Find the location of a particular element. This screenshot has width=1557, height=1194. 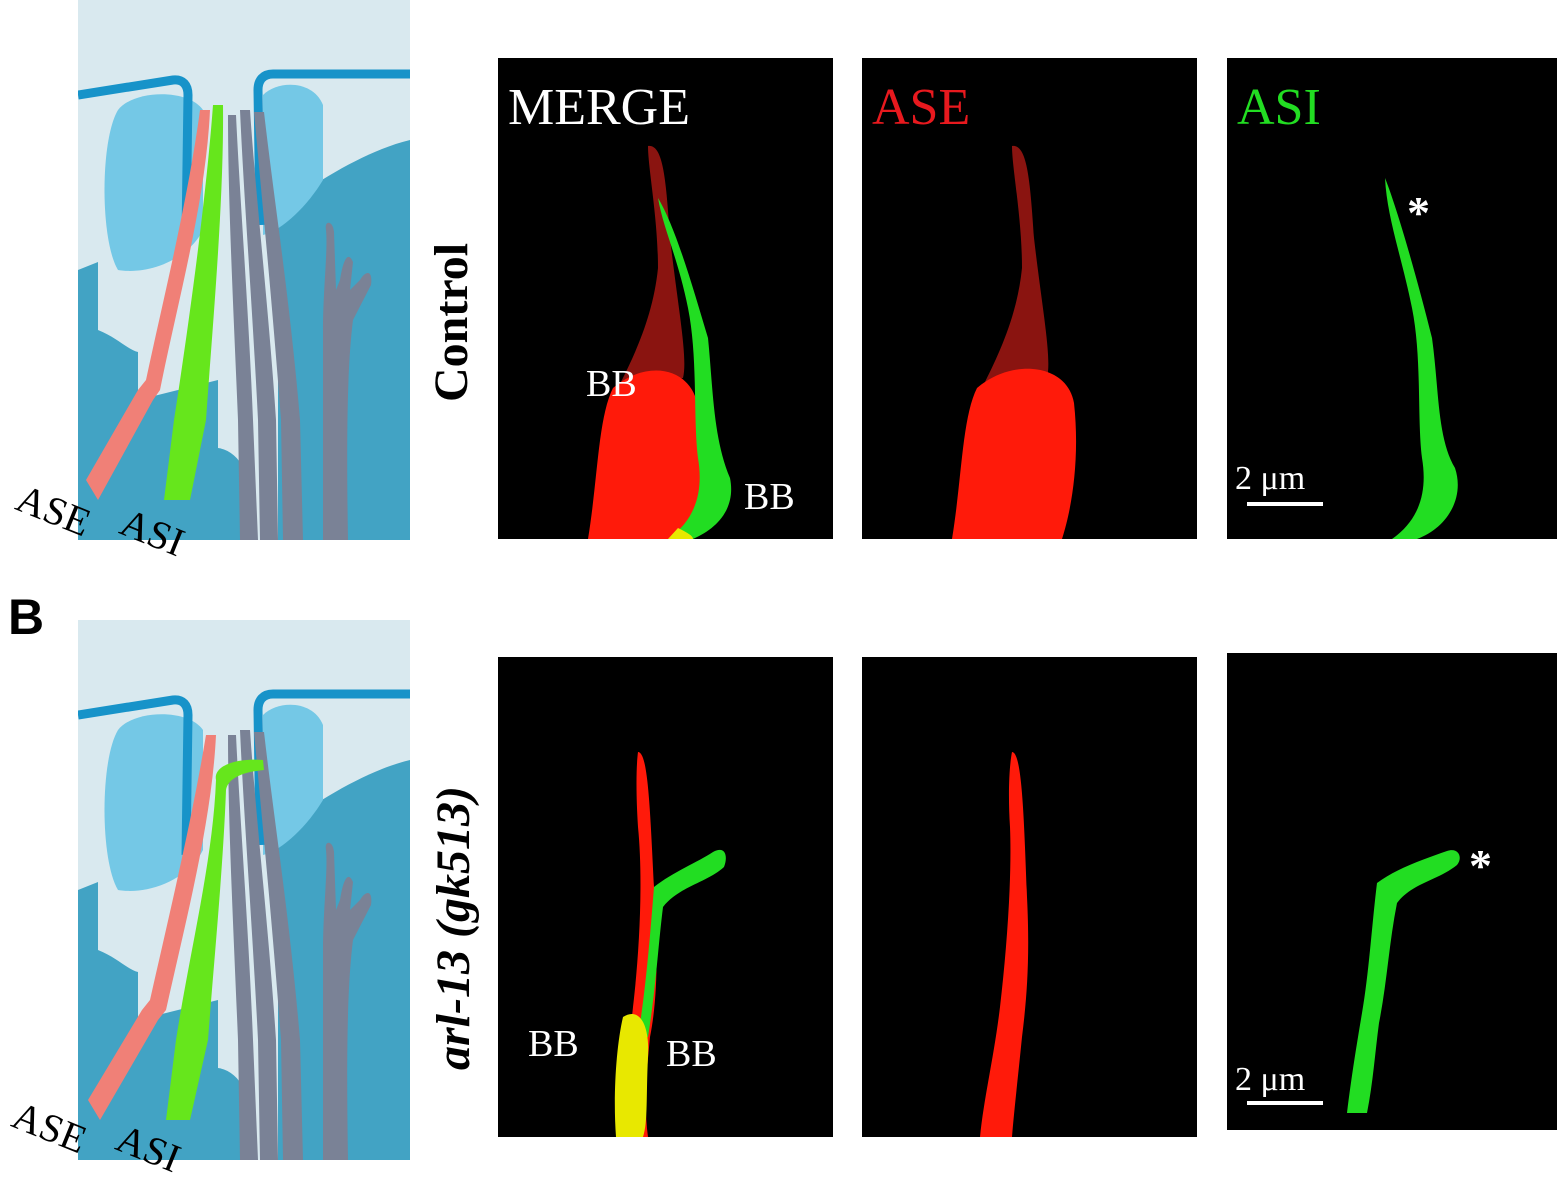

schematic-diagram-mutant is located at coordinates (244, 890).